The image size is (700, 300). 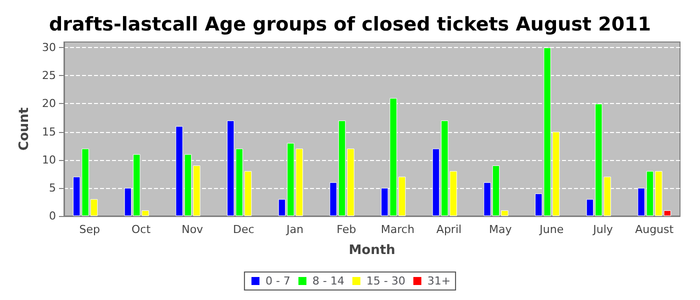 What do you see at coordinates (52, 187) in the screenshot?
I see `y-tick-label: 5` at bounding box center [52, 187].